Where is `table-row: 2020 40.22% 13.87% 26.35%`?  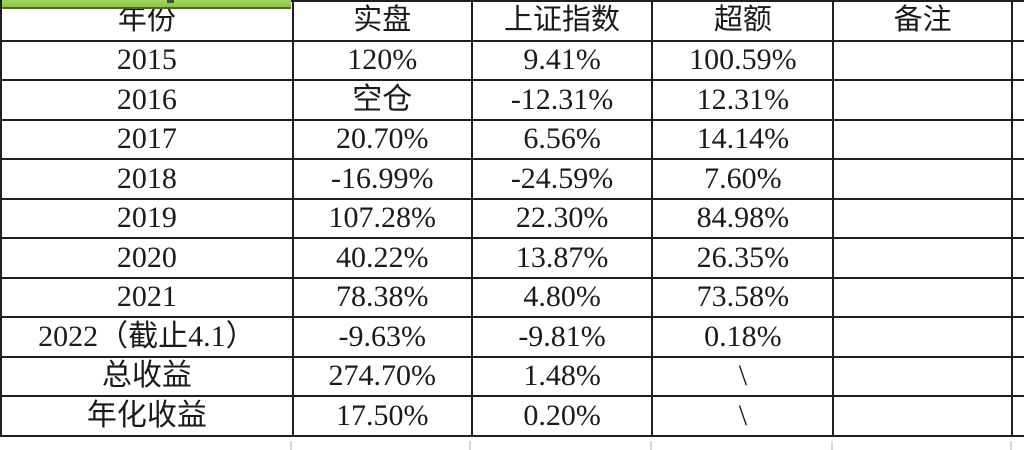
table-row: 2020 40.22% 13.87% 26.35% is located at coordinates (512, 258).